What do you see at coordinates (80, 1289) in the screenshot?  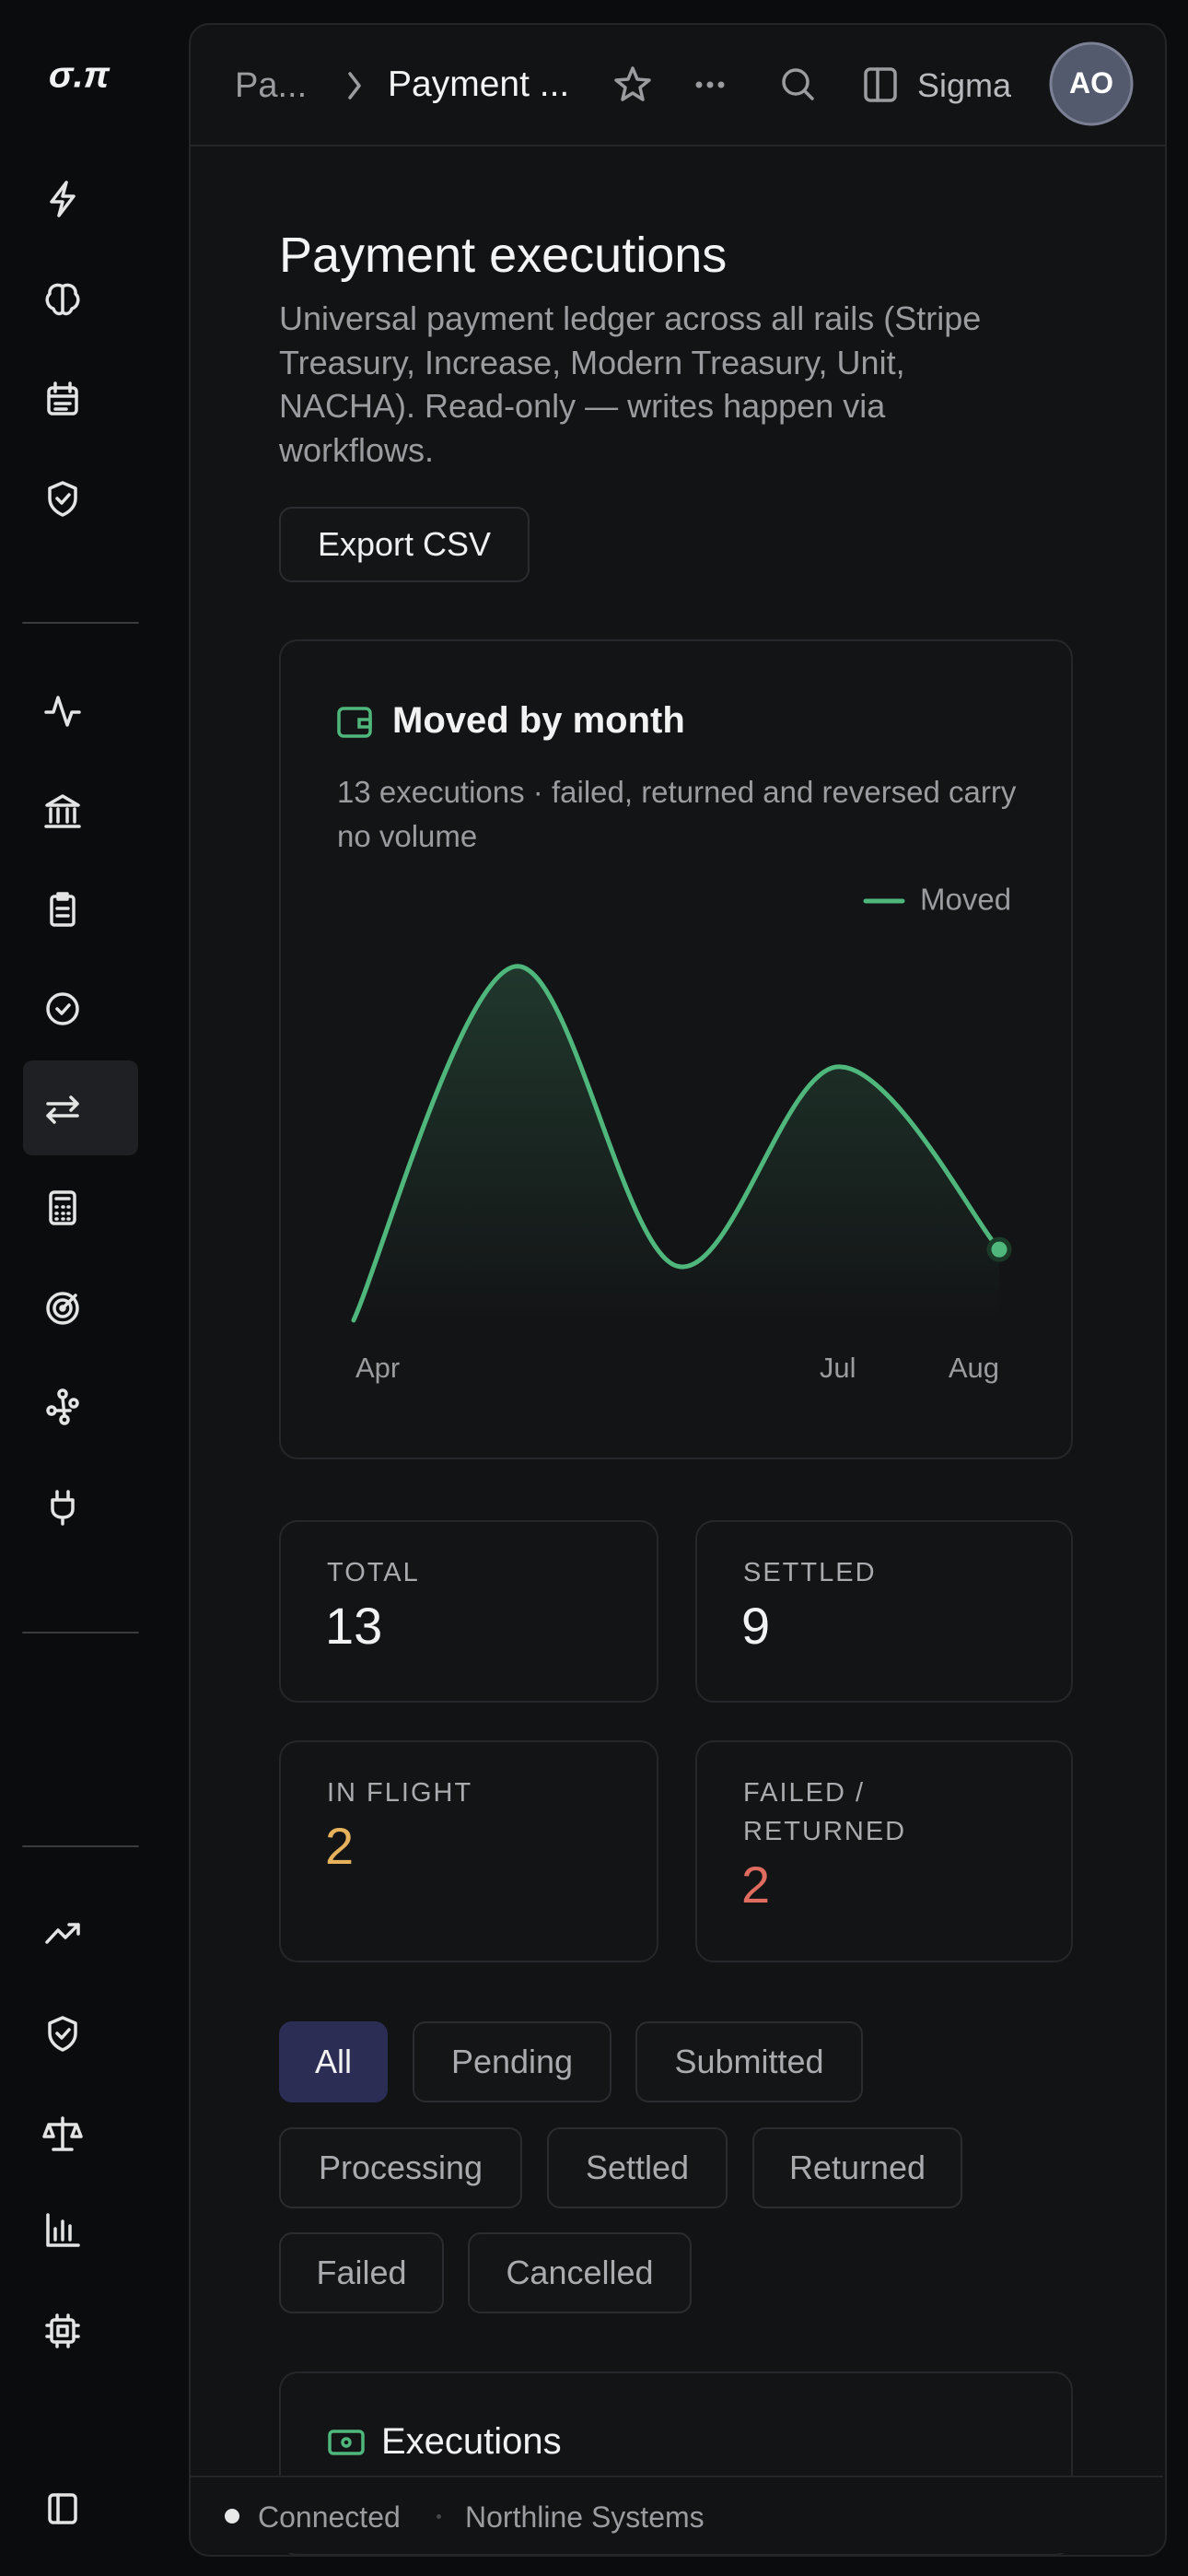 I see `sidebar: σ.π` at bounding box center [80, 1289].